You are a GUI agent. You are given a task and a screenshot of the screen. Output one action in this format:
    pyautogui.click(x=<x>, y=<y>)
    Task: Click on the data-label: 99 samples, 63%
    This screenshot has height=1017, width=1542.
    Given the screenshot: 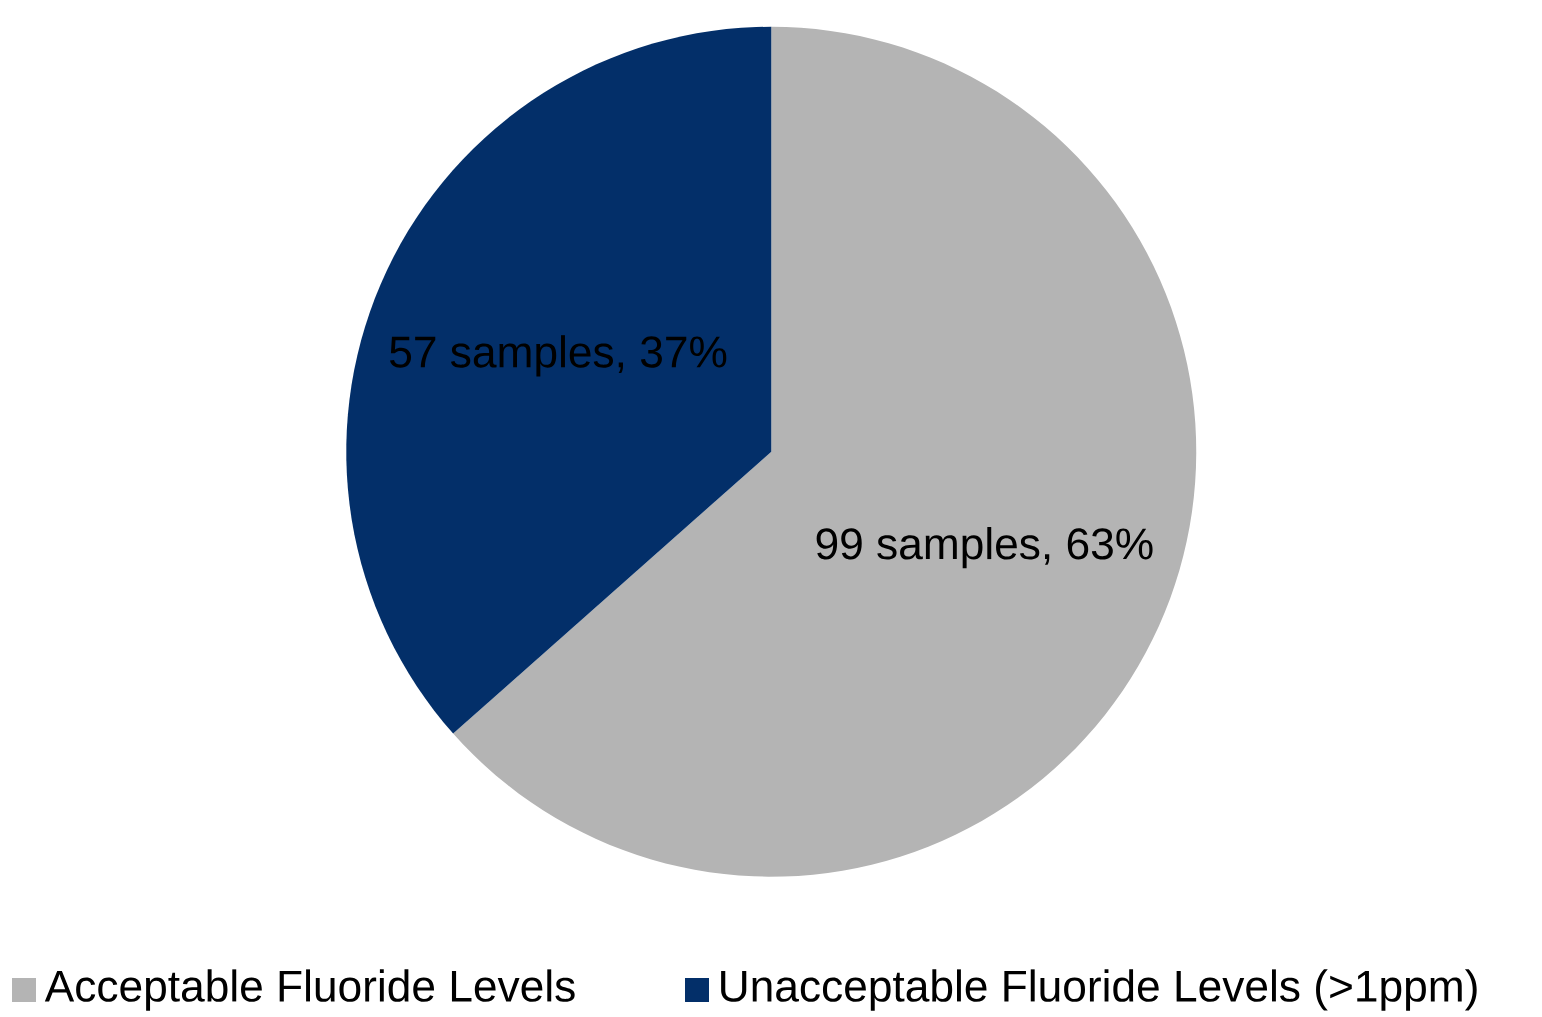 What is the action you would take?
    pyautogui.click(x=984, y=548)
    